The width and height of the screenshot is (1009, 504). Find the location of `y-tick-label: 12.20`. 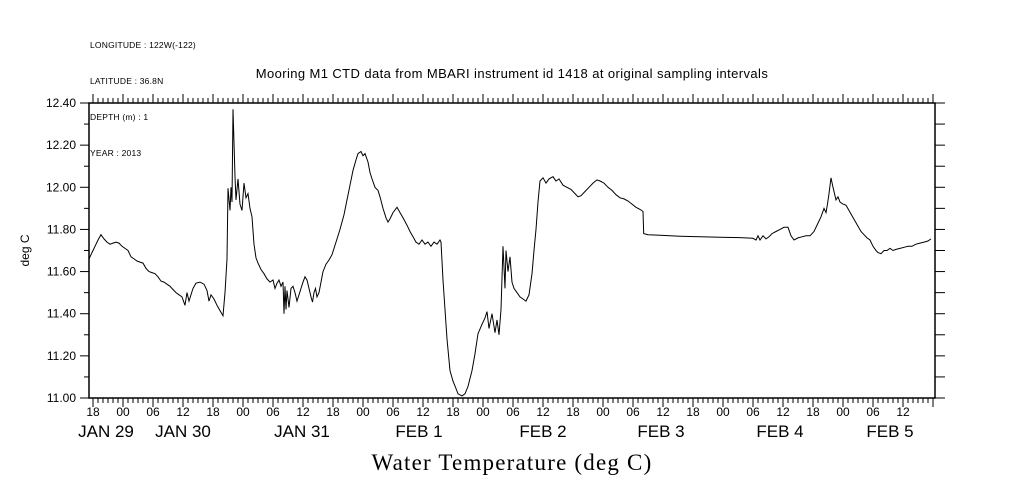

y-tick-label: 12.20 is located at coordinates (61, 145).